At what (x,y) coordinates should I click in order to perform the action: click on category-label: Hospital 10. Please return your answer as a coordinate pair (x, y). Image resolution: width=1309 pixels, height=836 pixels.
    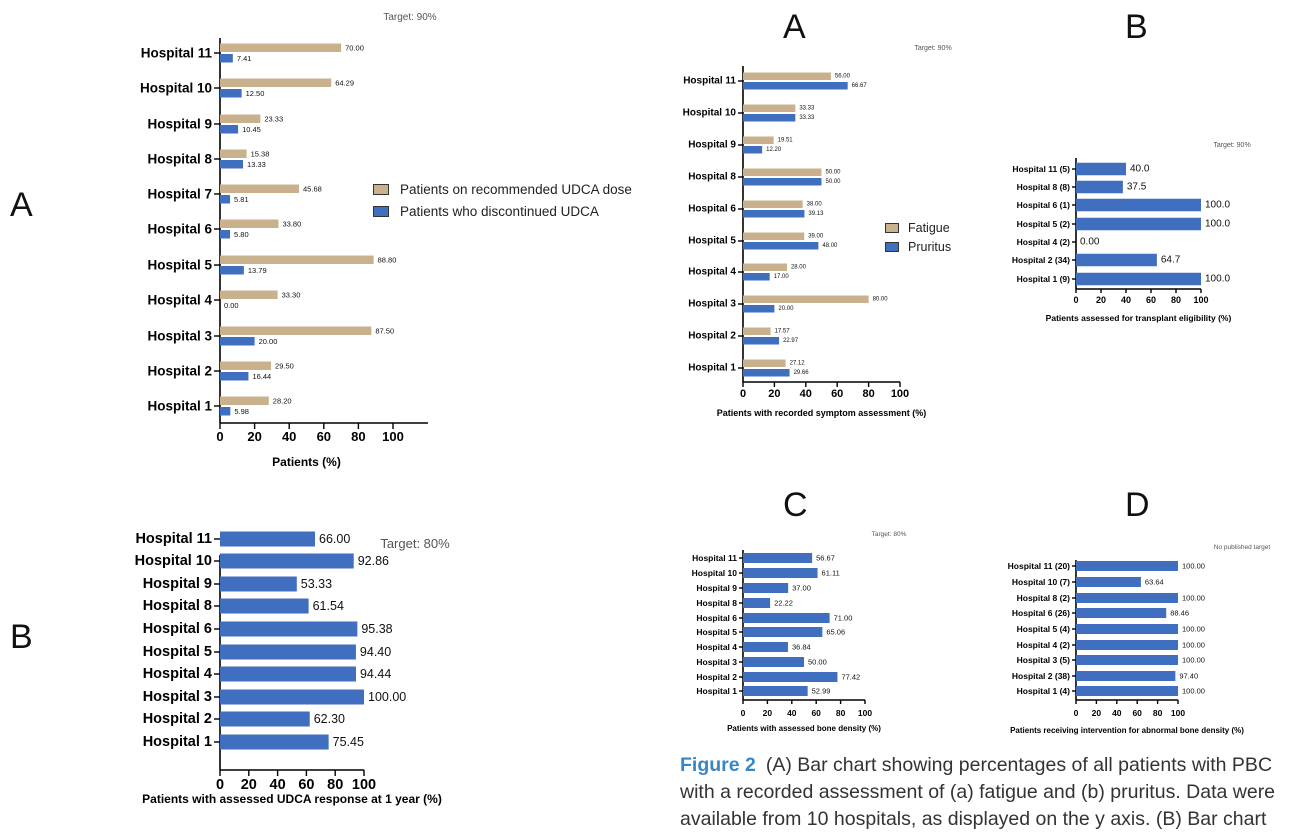
    Looking at the image, I should click on (715, 573).